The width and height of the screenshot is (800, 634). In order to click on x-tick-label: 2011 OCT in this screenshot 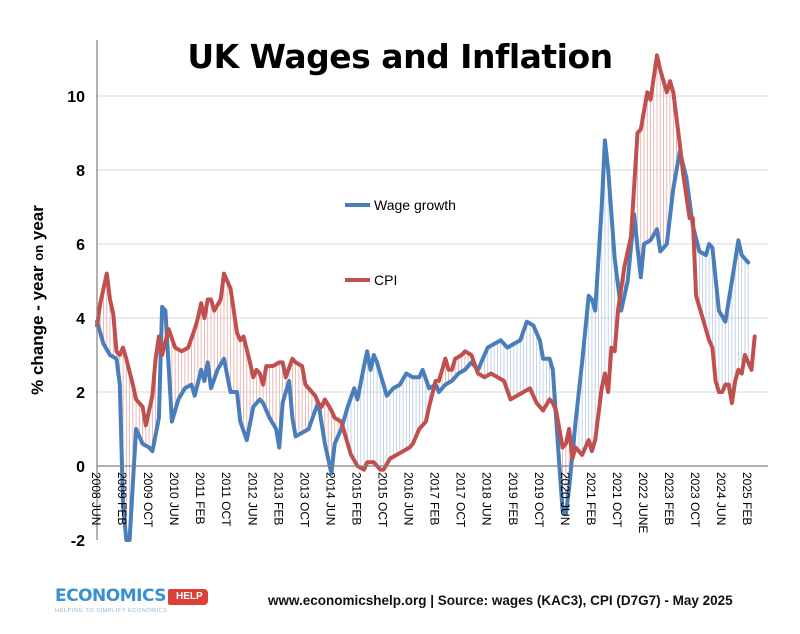, I will do `click(226, 499)`.